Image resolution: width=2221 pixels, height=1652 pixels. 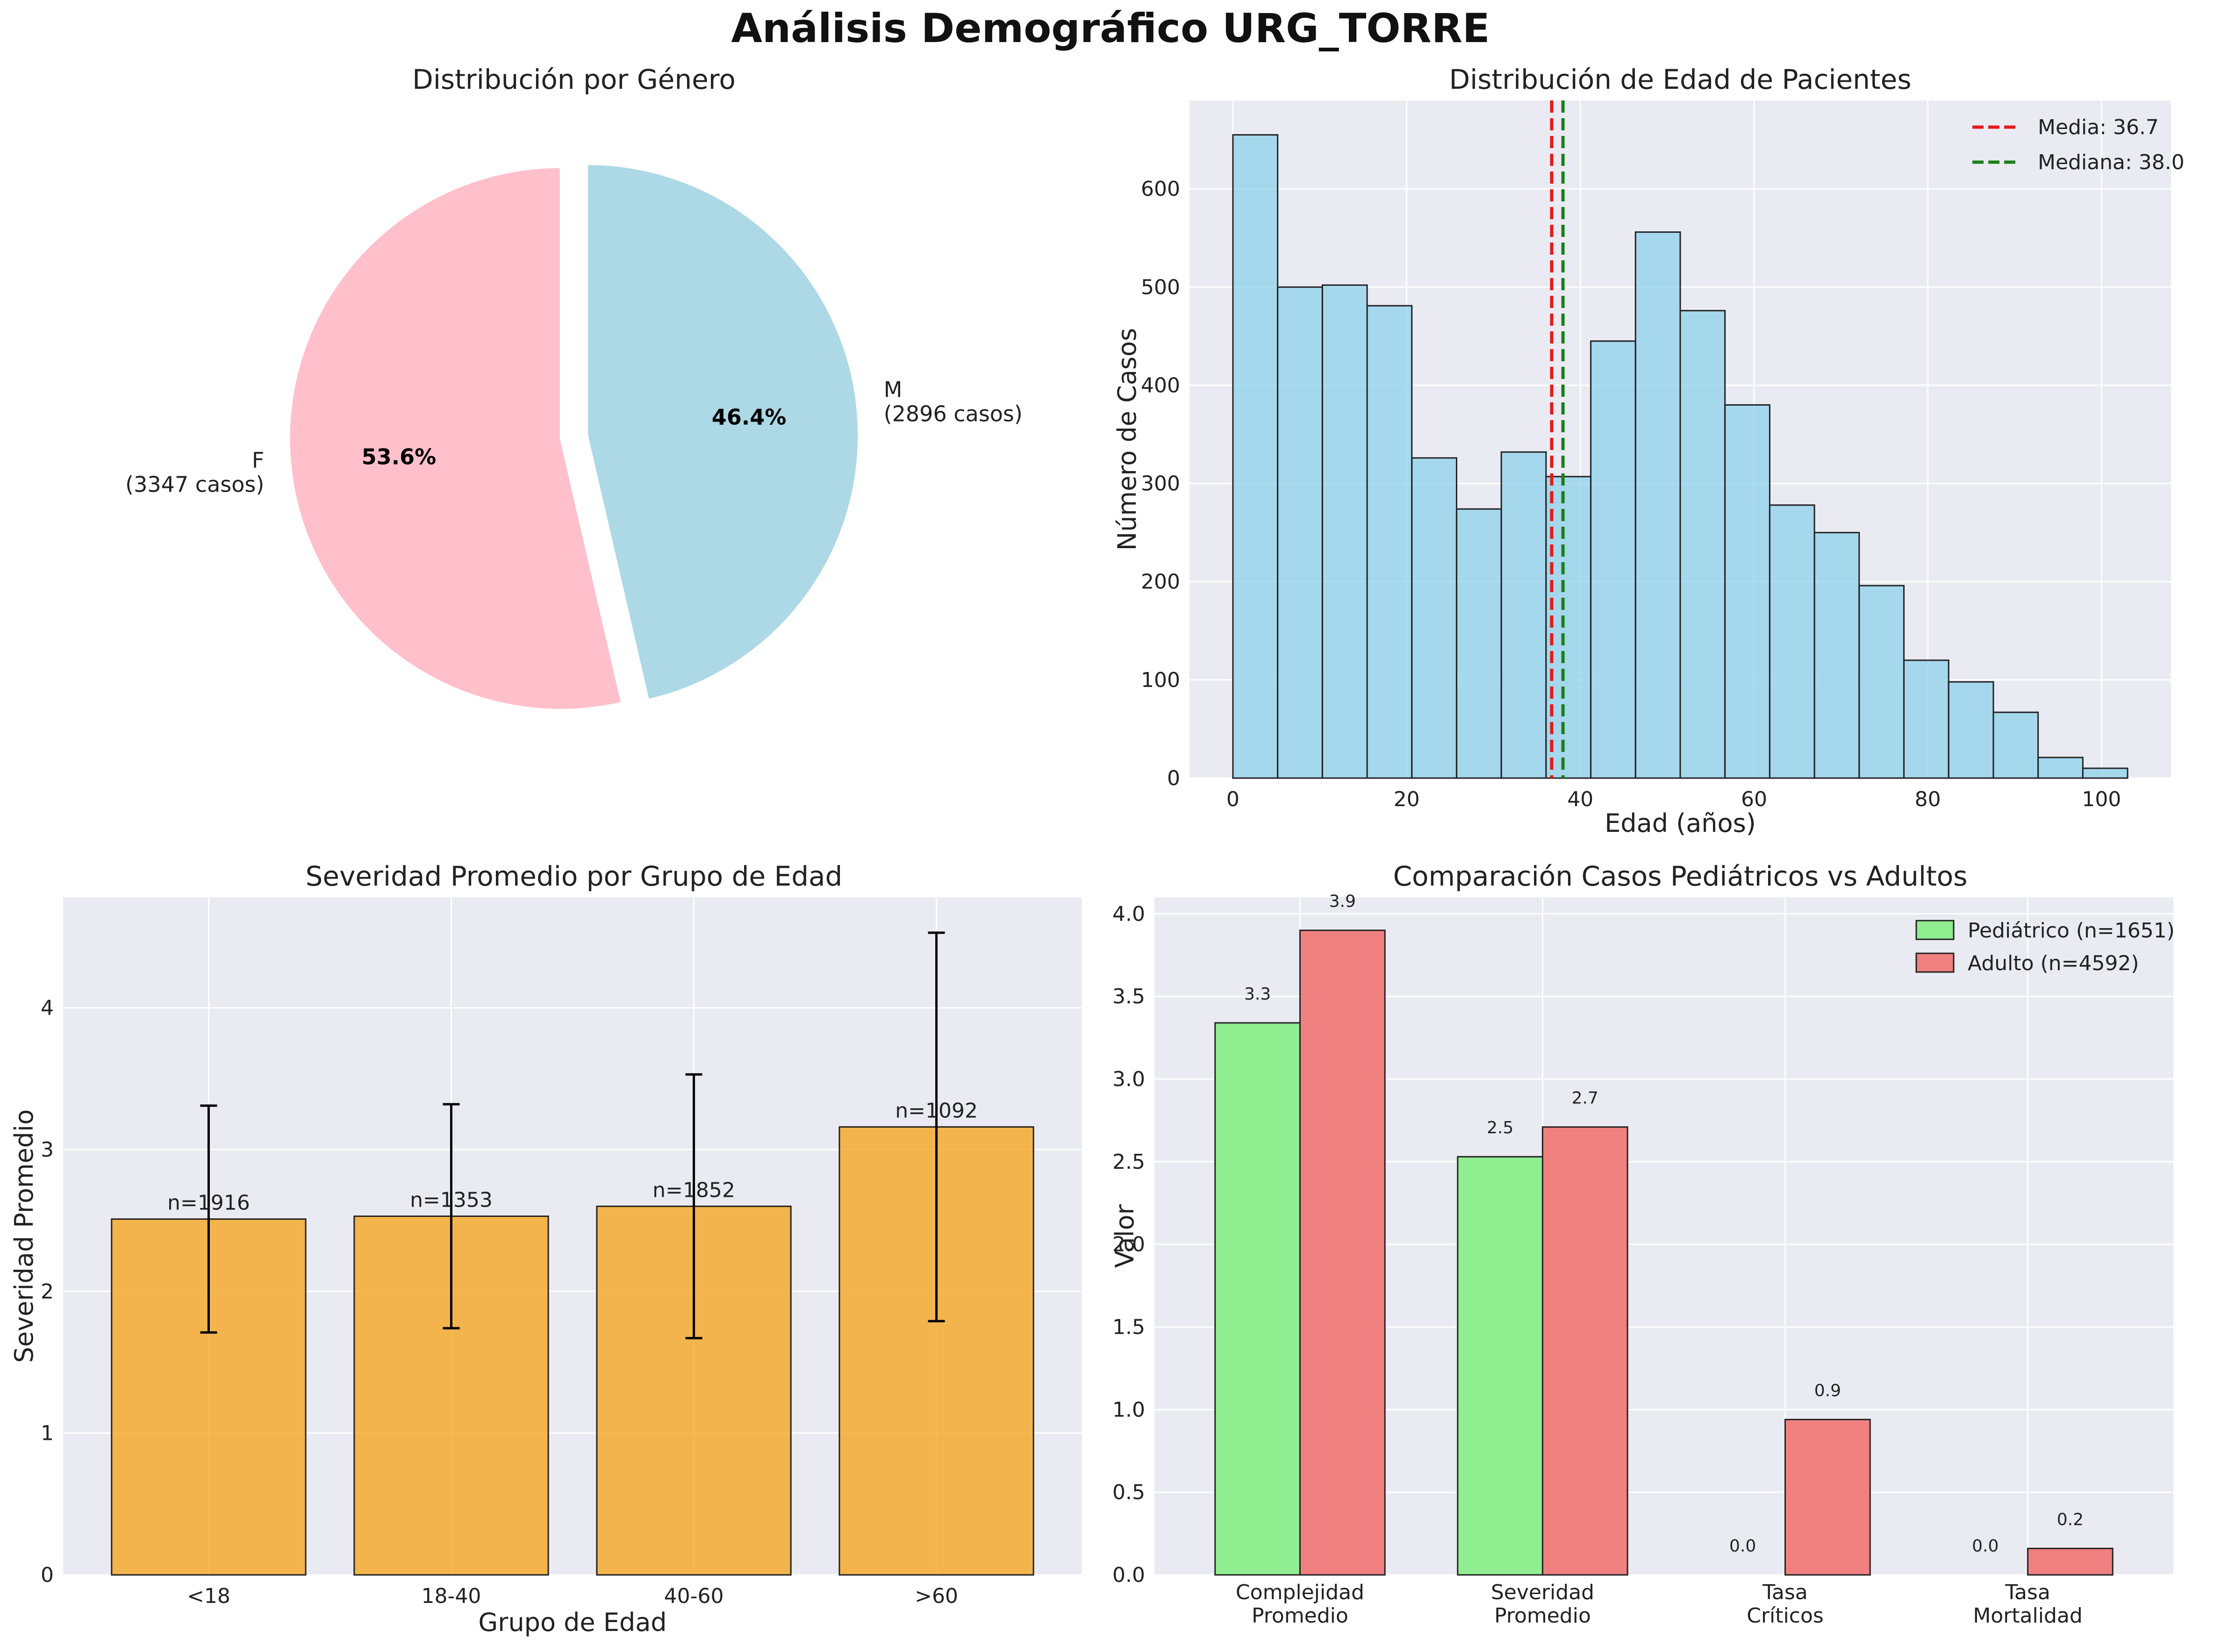 What do you see at coordinates (47, 1008) in the screenshot?
I see `severity-y-tick: 4` at bounding box center [47, 1008].